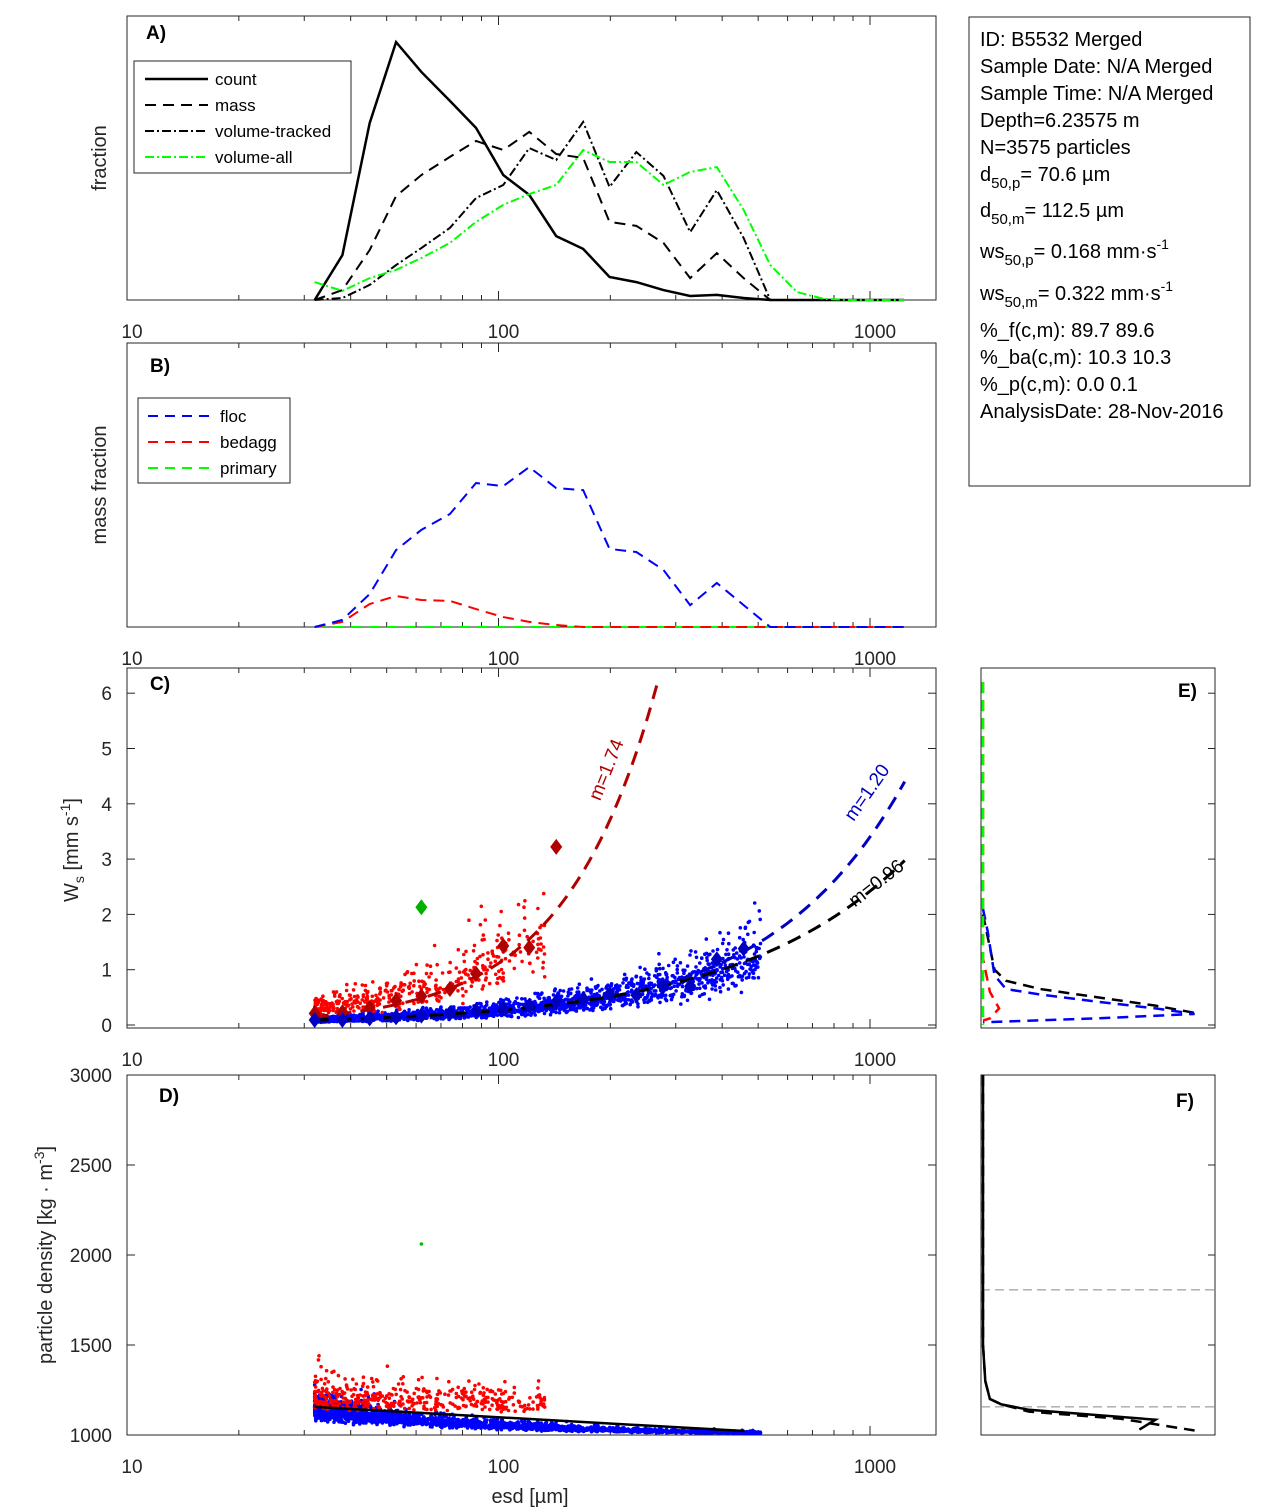 This screenshot has width=1270, height=1511. What do you see at coordinates (1098, 1255) in the screenshot?
I see `plot-area-f` at bounding box center [1098, 1255].